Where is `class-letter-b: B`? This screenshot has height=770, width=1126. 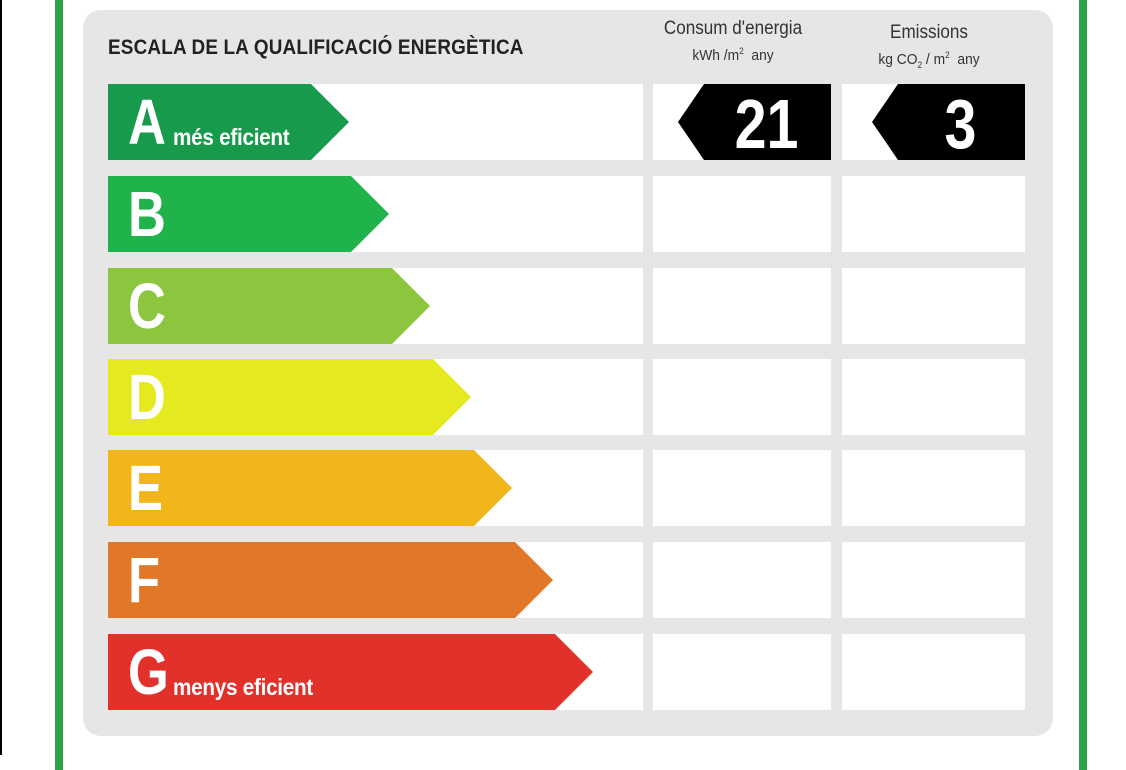 class-letter-b: B is located at coordinates (147, 214).